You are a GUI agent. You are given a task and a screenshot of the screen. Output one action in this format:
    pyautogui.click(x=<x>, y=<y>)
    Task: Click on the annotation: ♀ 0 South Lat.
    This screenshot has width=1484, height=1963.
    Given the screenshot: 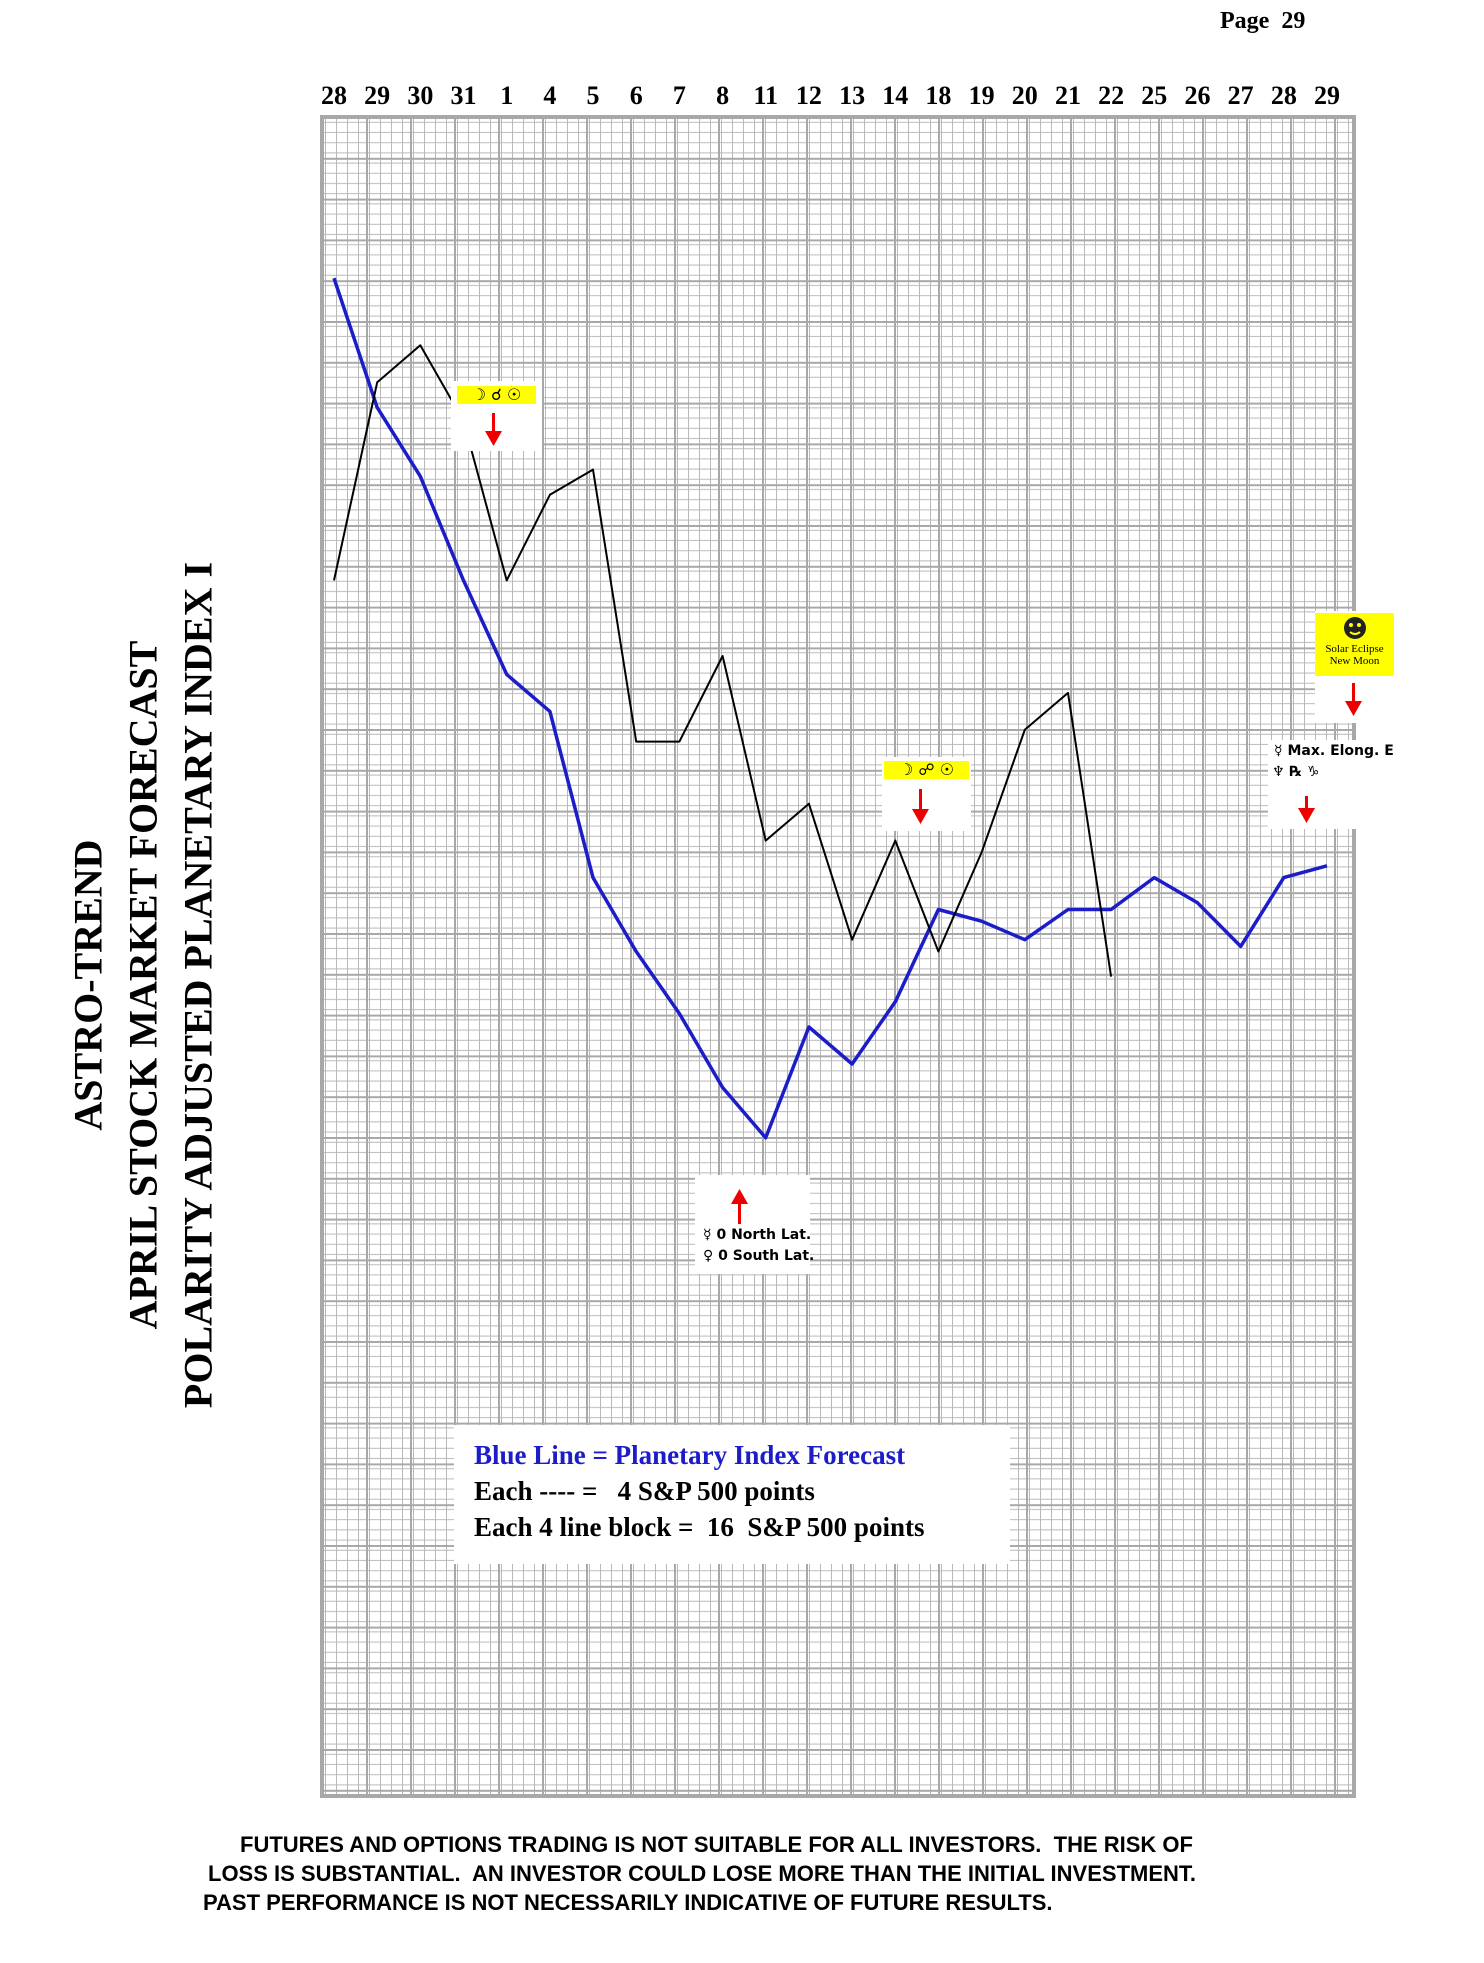 What is the action you would take?
    pyautogui.click(x=759, y=1256)
    